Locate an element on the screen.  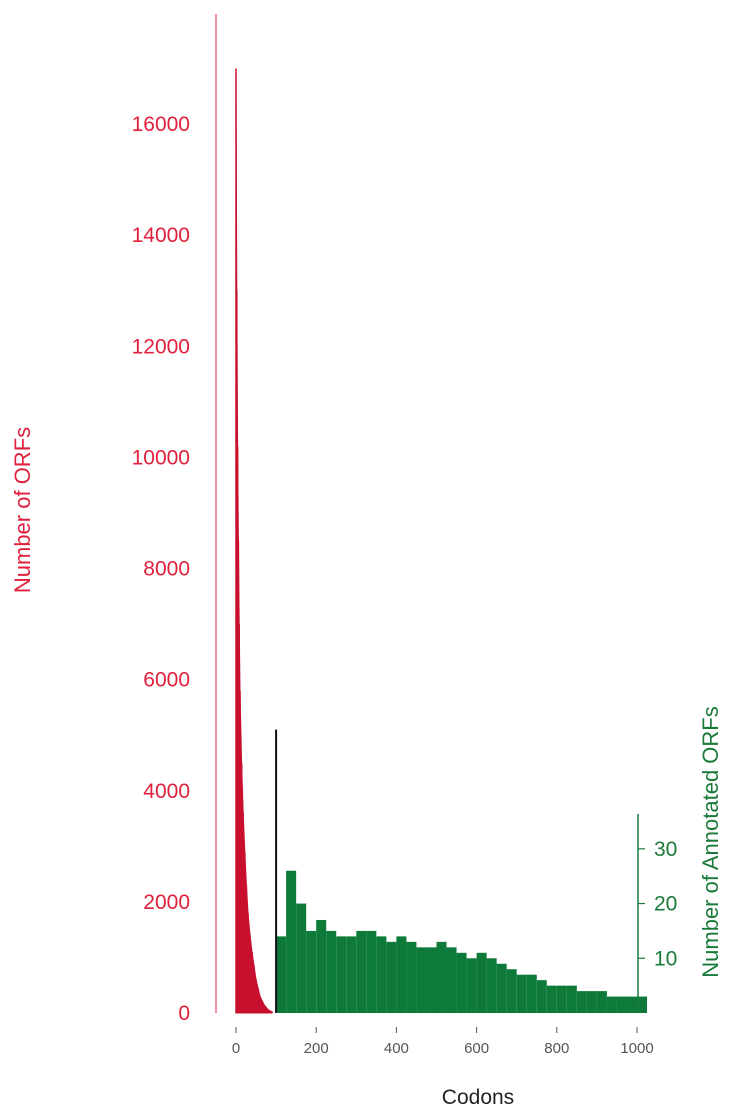
x-tick-label: 0 is located at coordinates (236, 1048).